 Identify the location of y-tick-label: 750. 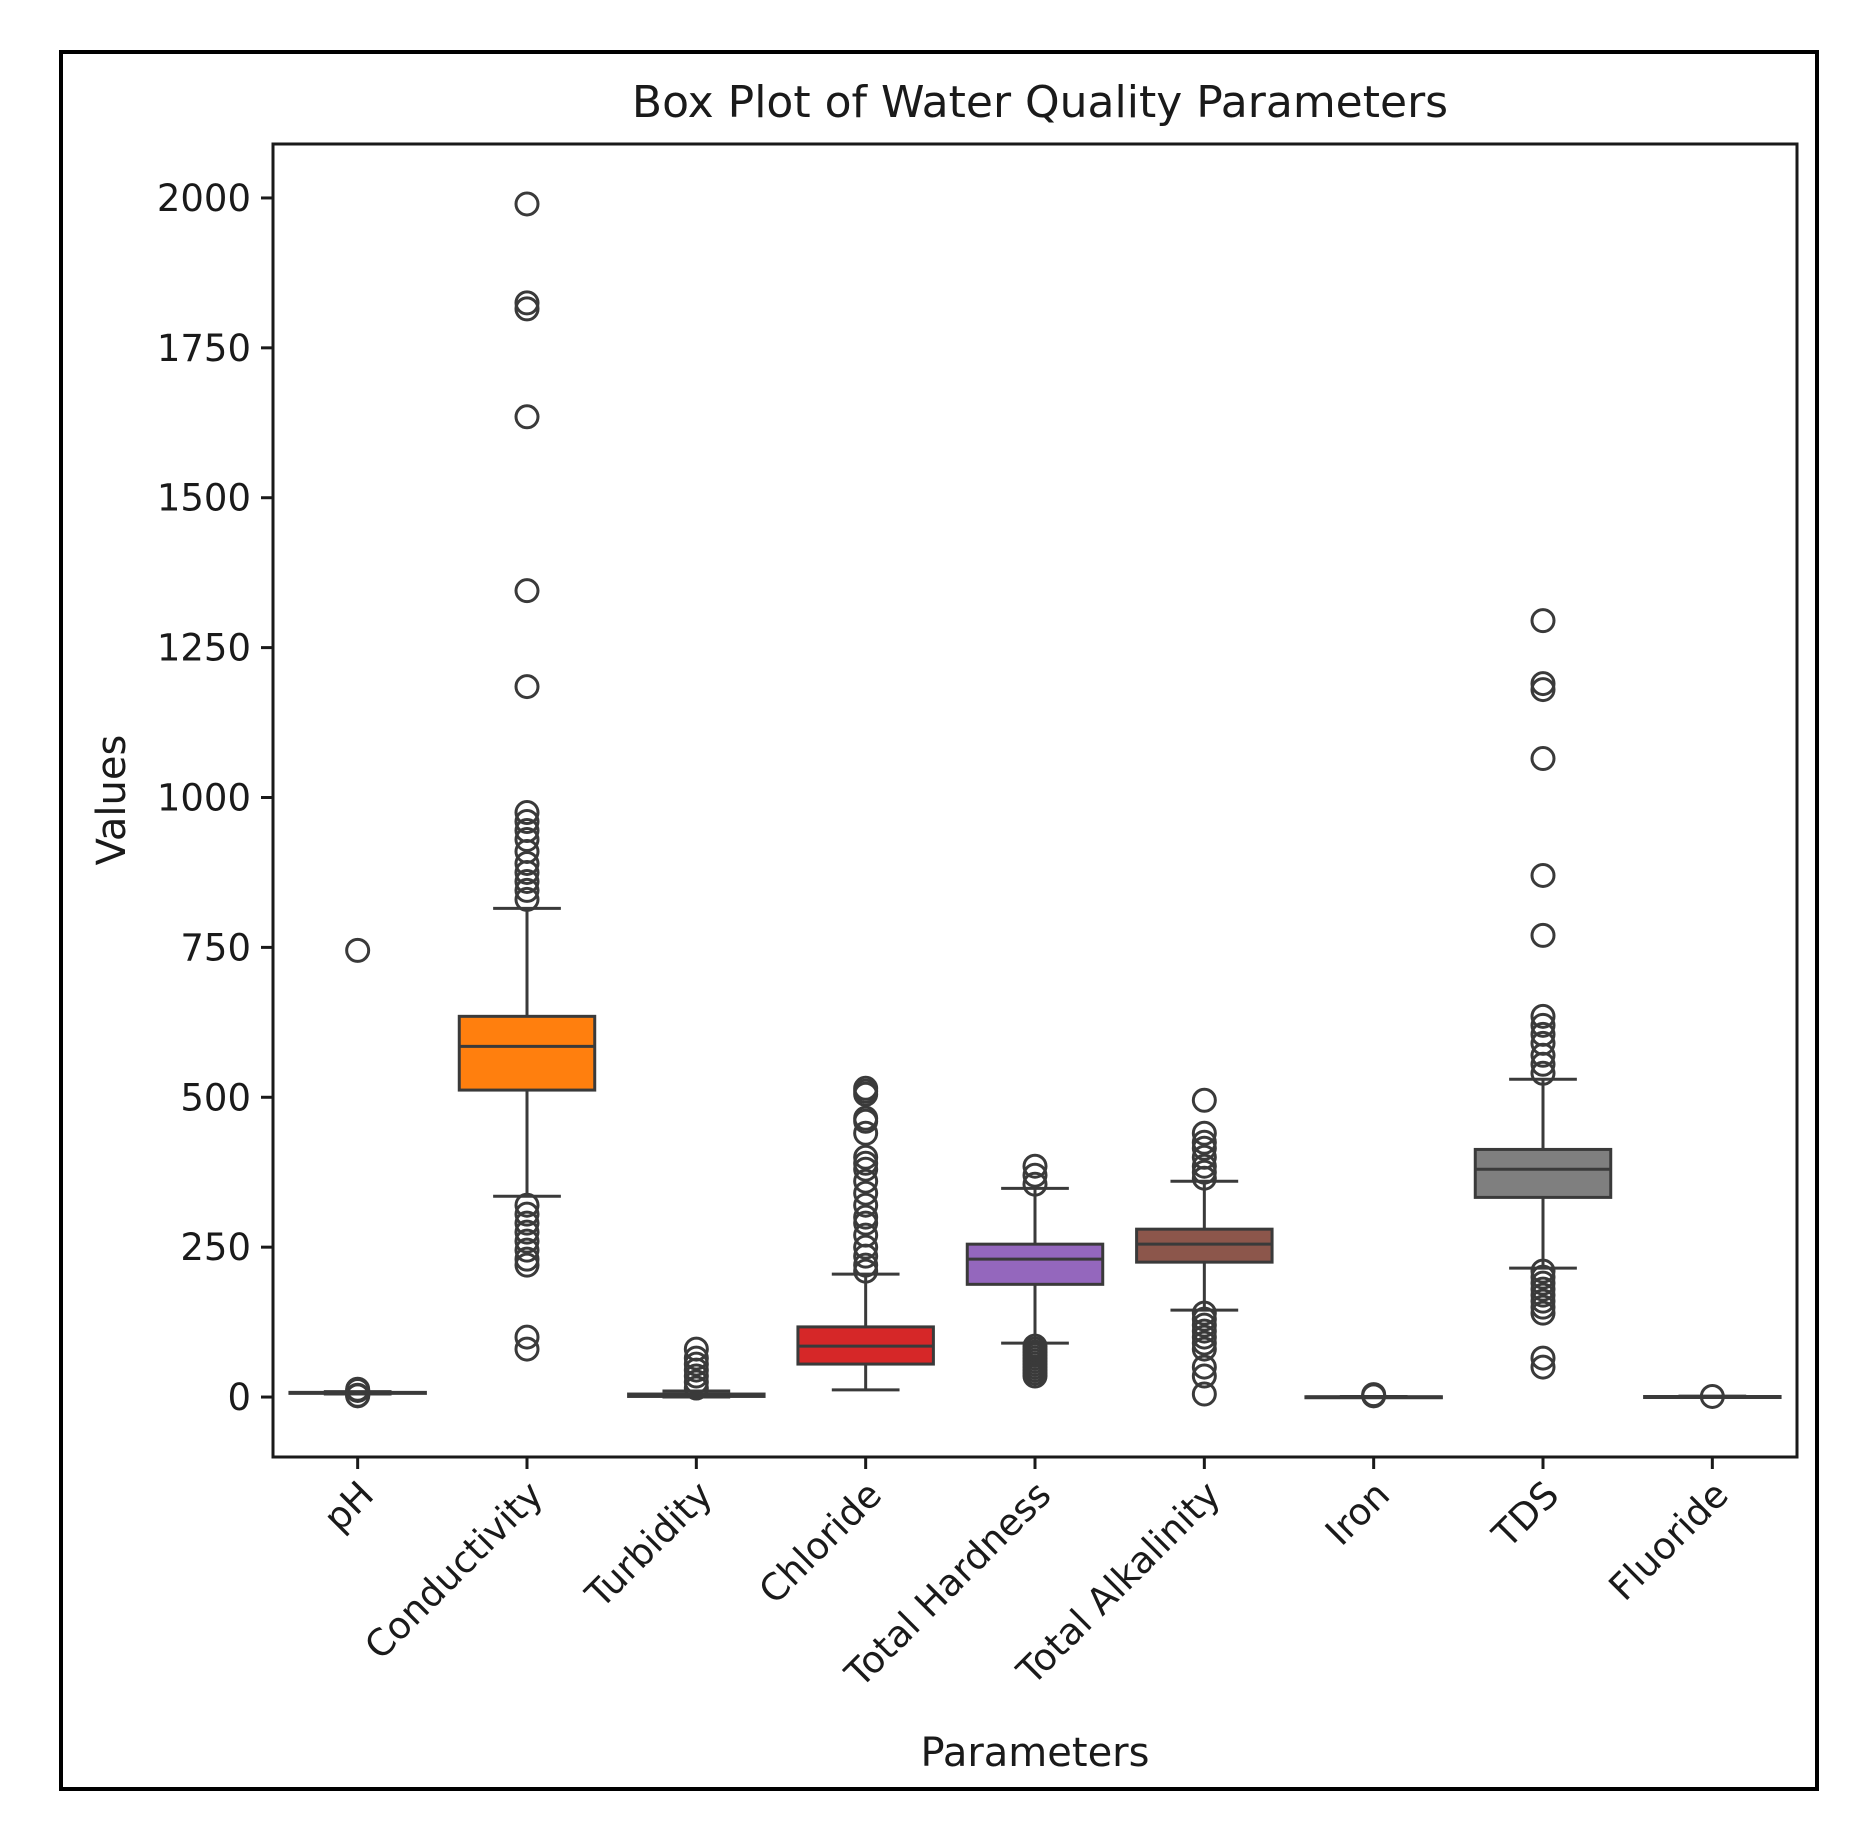
(215, 947).